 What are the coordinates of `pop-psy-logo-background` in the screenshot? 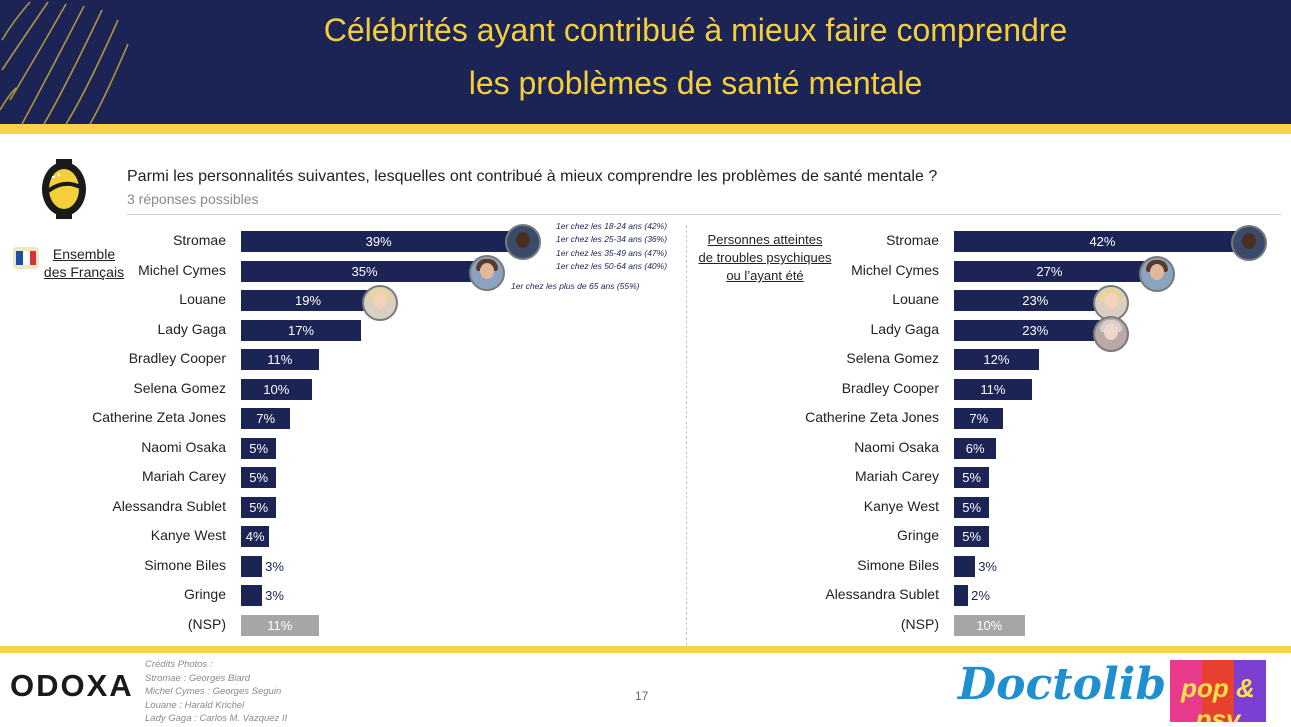 It's located at (1218, 691).